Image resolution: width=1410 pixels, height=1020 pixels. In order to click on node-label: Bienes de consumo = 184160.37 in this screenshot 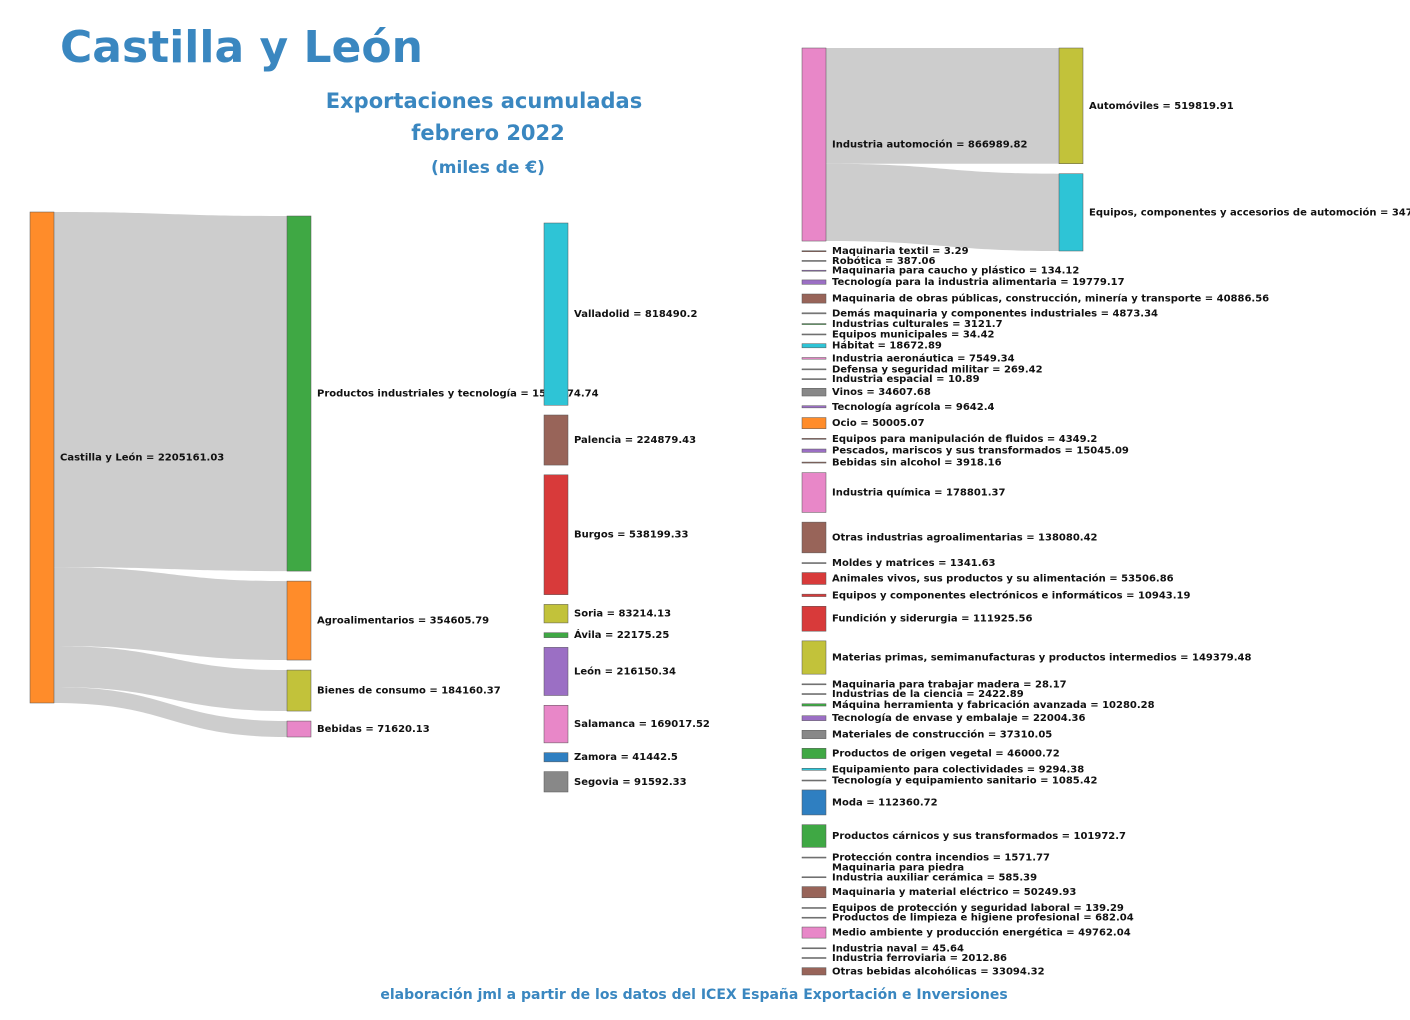, I will do `click(409, 691)`.